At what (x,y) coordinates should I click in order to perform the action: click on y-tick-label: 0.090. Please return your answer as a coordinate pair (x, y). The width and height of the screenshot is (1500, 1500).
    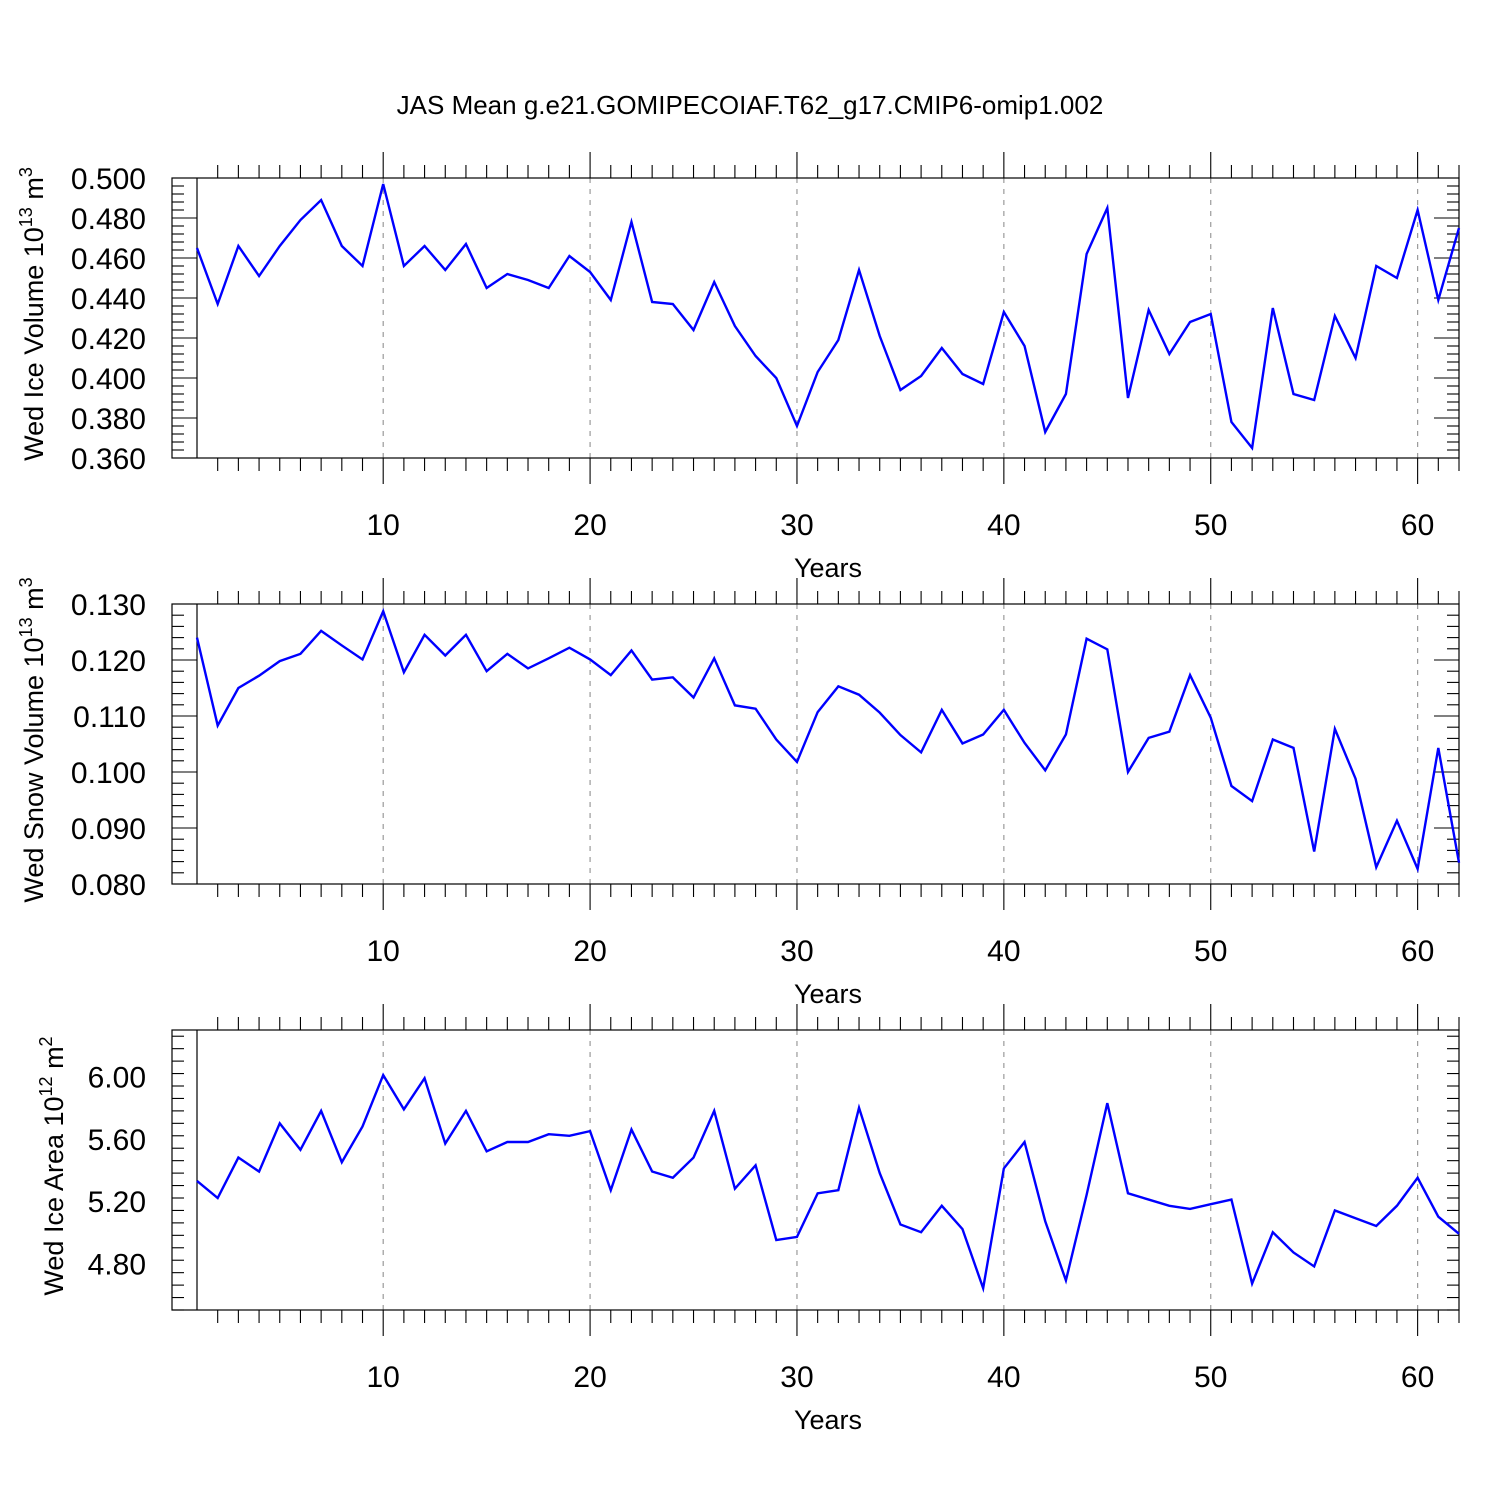
    Looking at the image, I should click on (108, 829).